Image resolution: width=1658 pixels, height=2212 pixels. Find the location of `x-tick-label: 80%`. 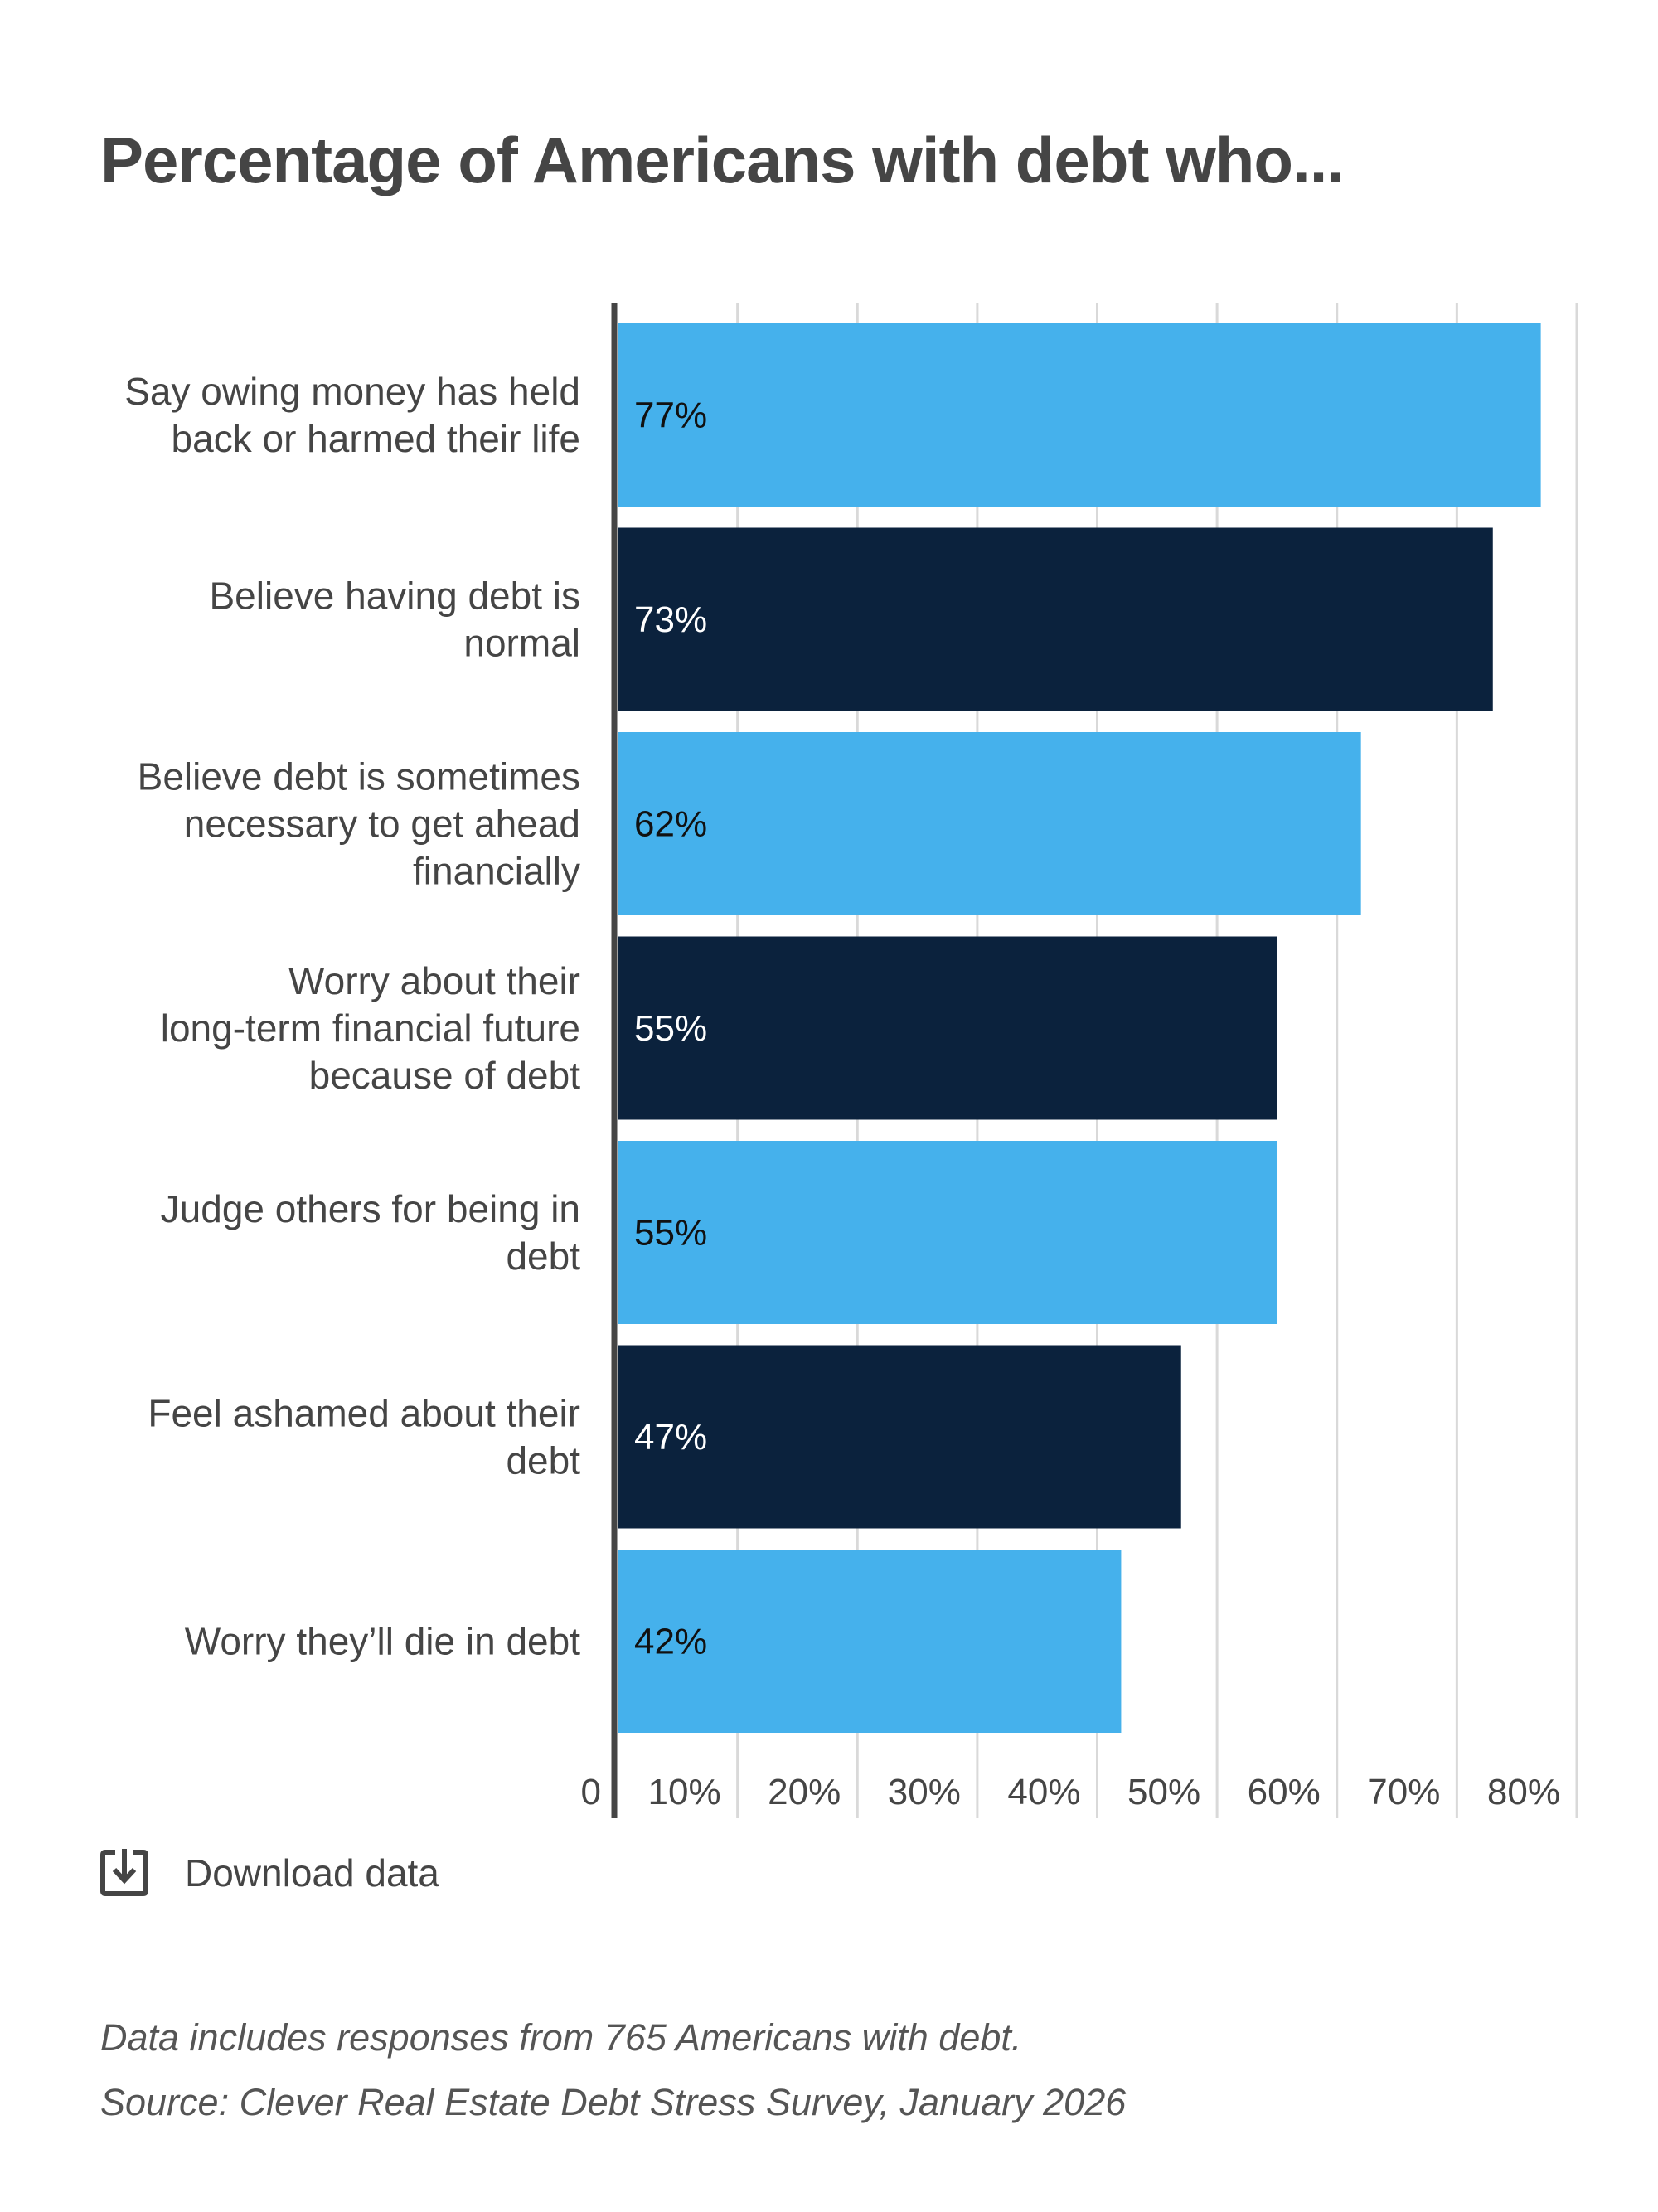

x-tick-label: 80% is located at coordinates (1523, 1792).